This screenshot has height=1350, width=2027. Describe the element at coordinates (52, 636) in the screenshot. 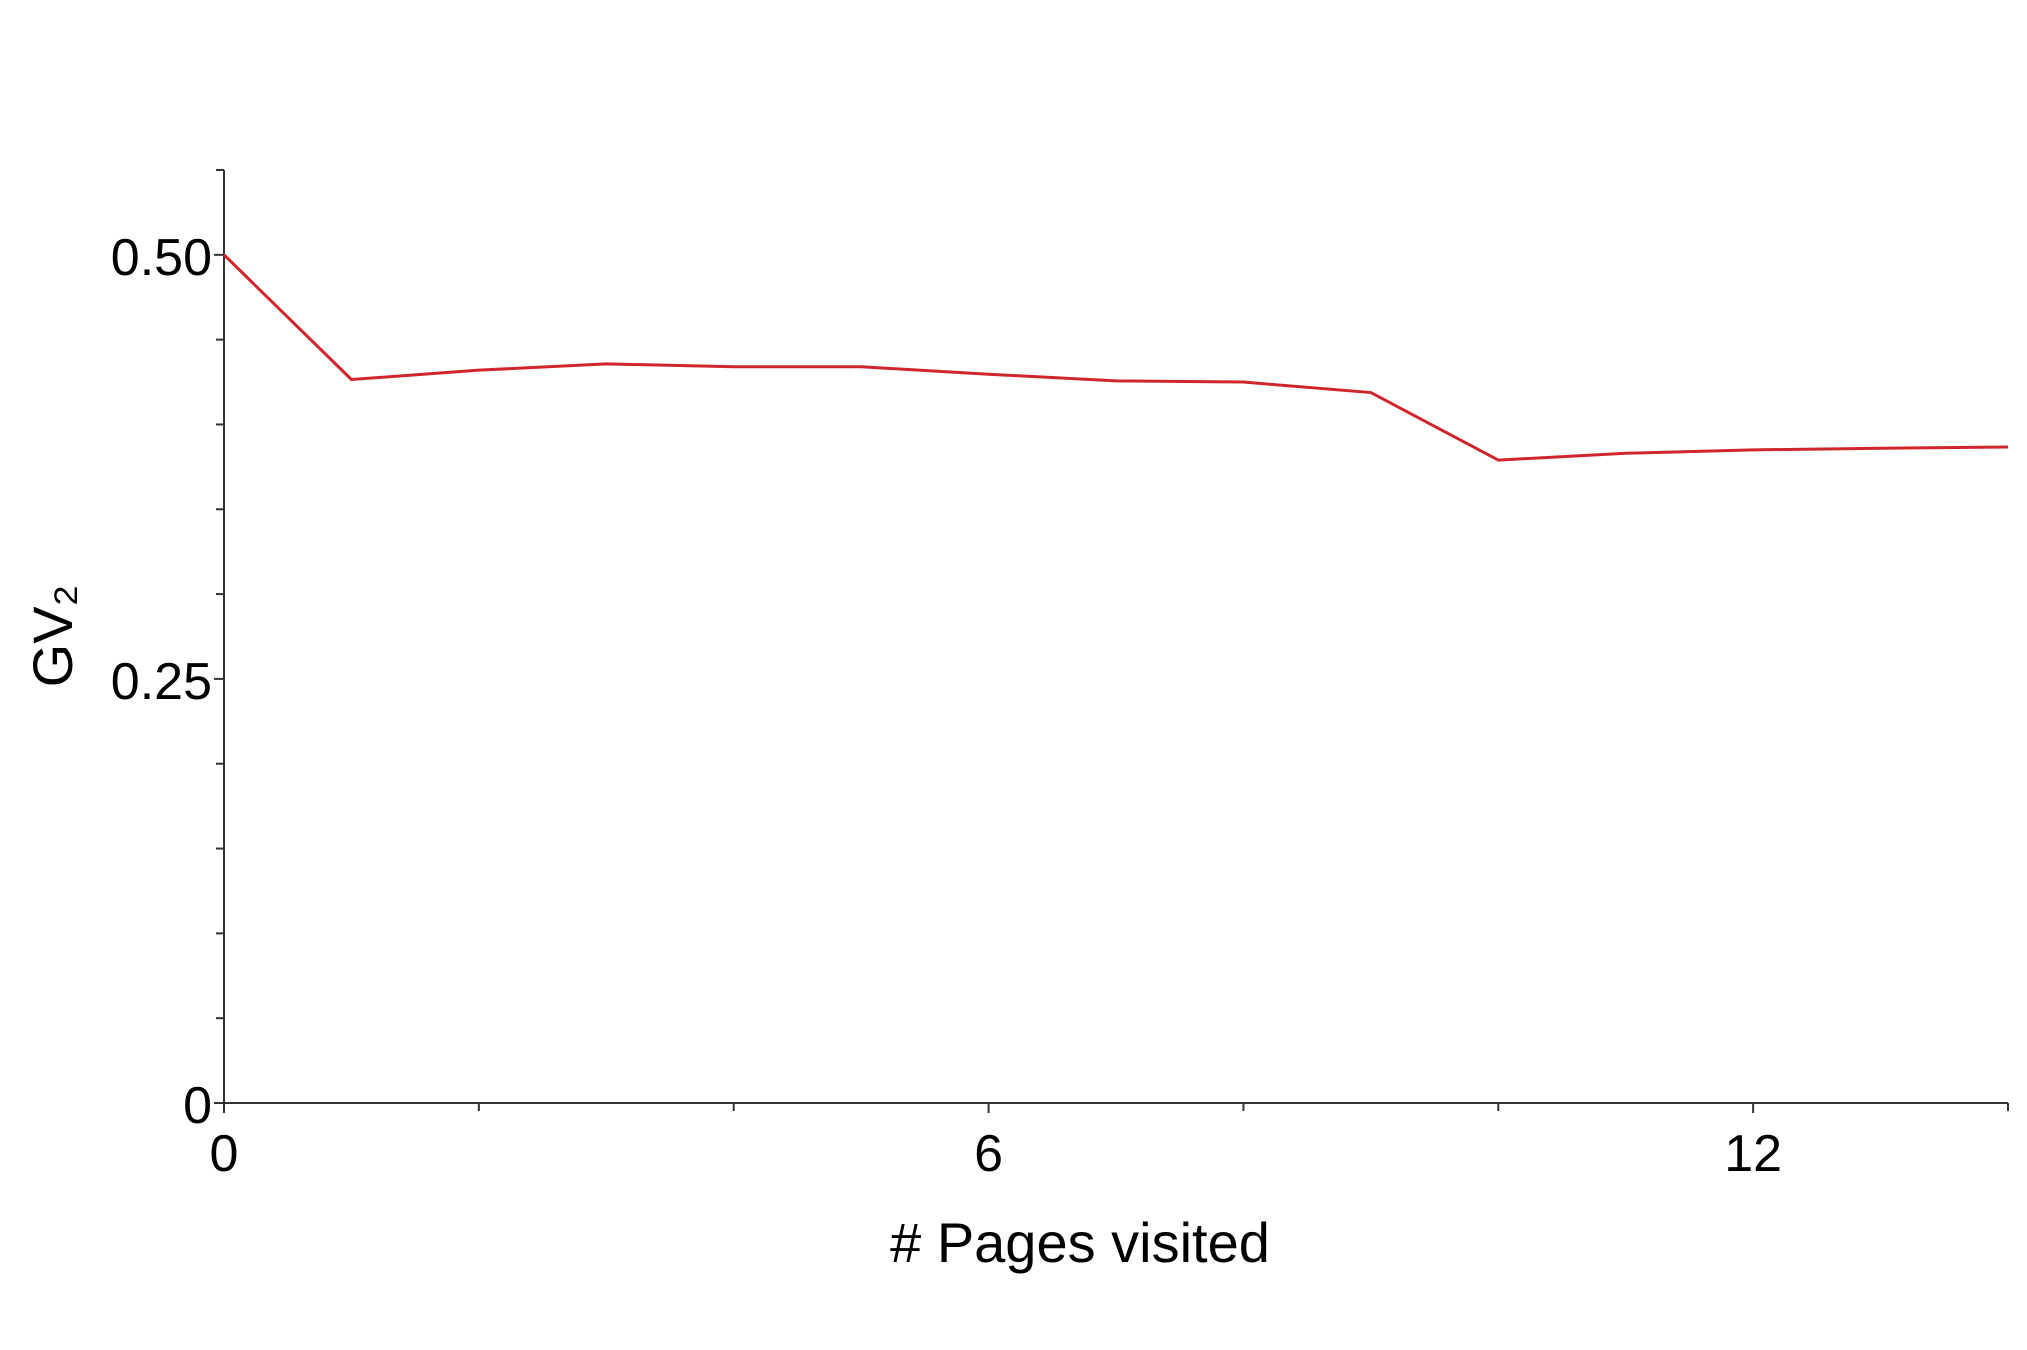

I see `y-axis-label: GV₂` at that location.